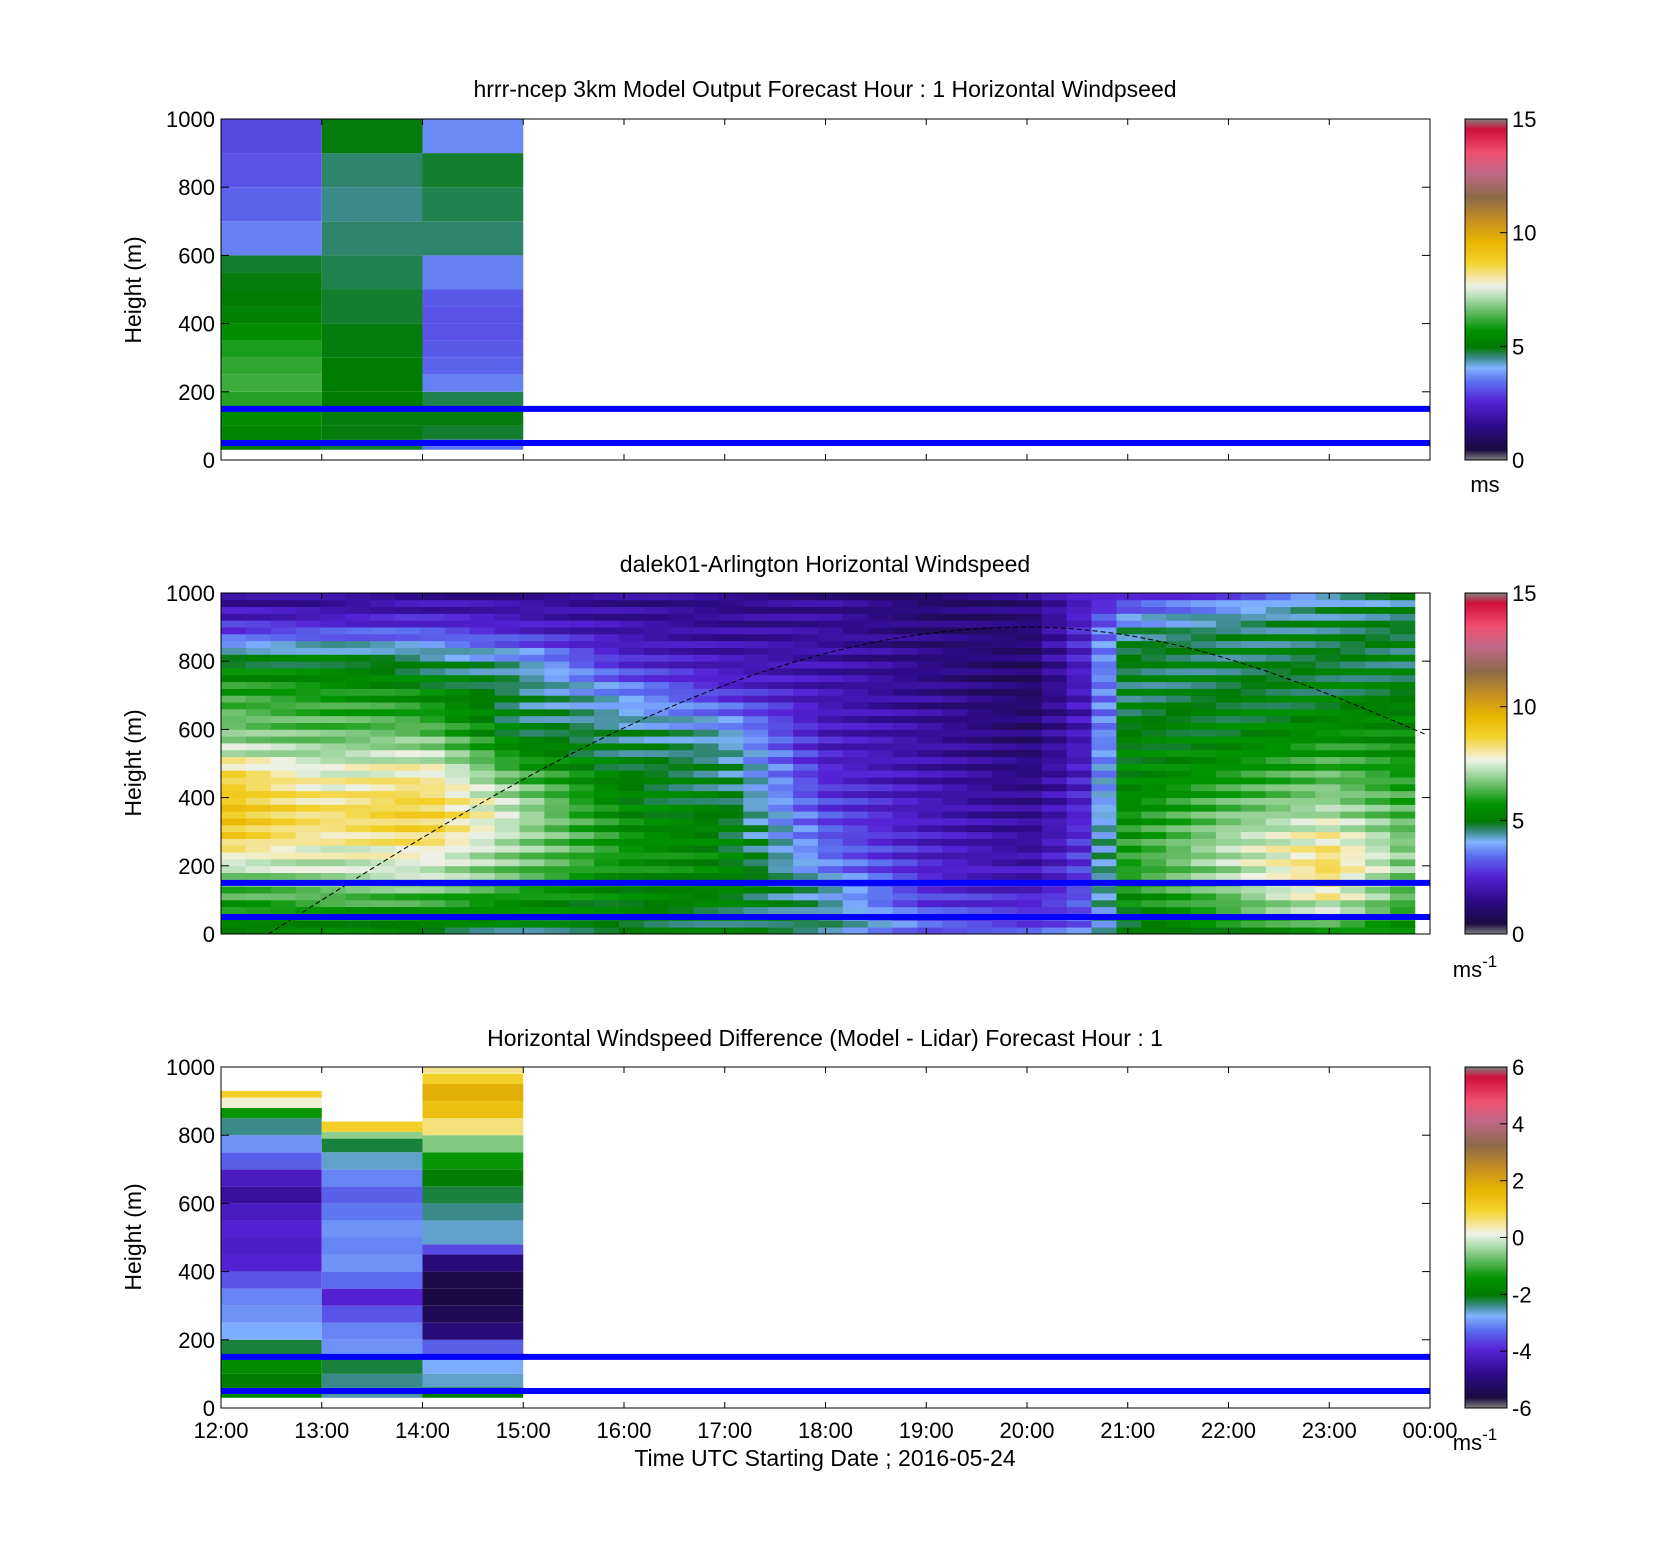  I want to click on panel-model-cell, so click(473, 136).